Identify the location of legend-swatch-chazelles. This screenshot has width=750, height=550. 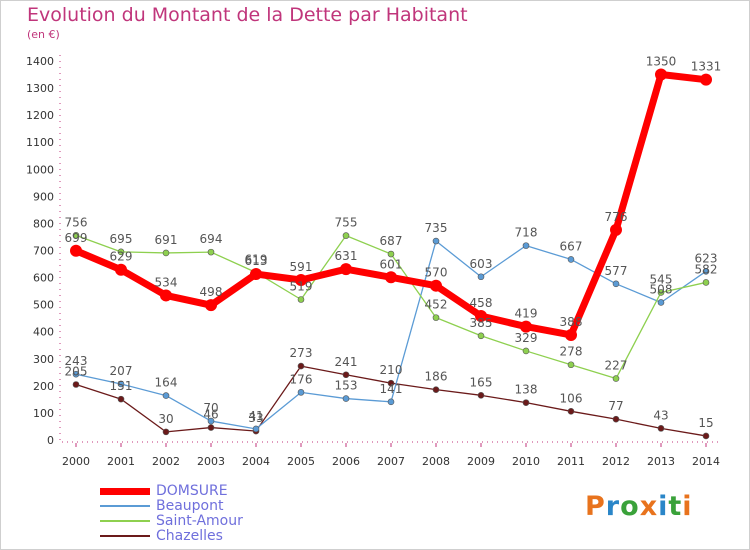
(125, 536).